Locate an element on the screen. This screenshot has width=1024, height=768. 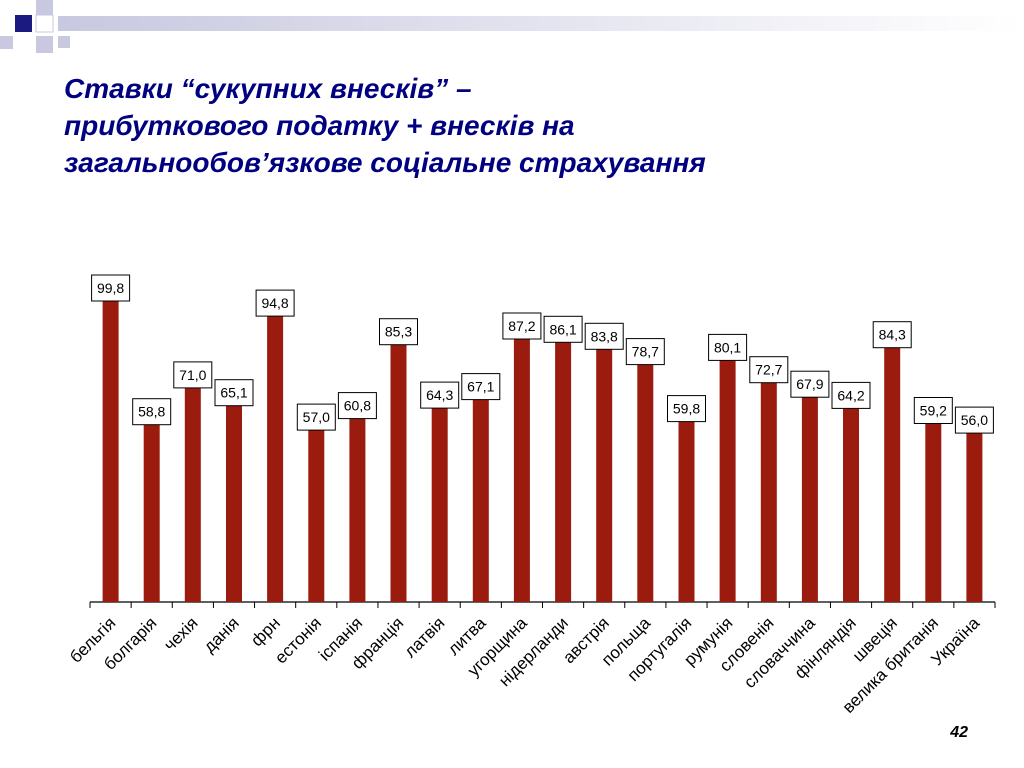
data-label: 65,1 is located at coordinates (233, 393).